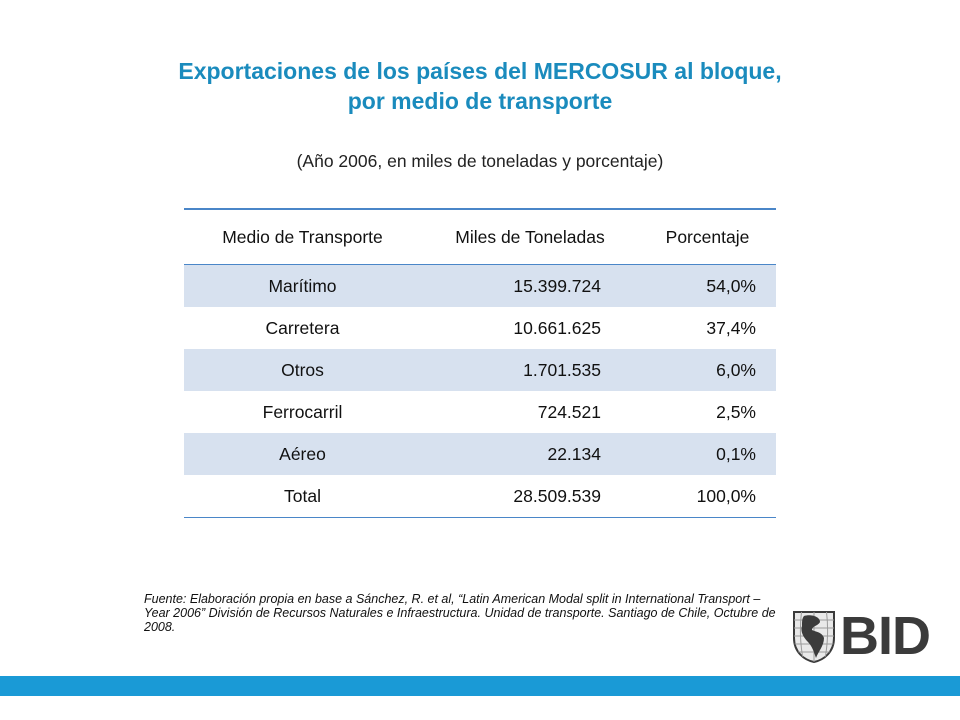 The width and height of the screenshot is (960, 720). Describe the element at coordinates (707, 285) in the screenshot. I see `cell-porcentaje: 54,0%` at that location.